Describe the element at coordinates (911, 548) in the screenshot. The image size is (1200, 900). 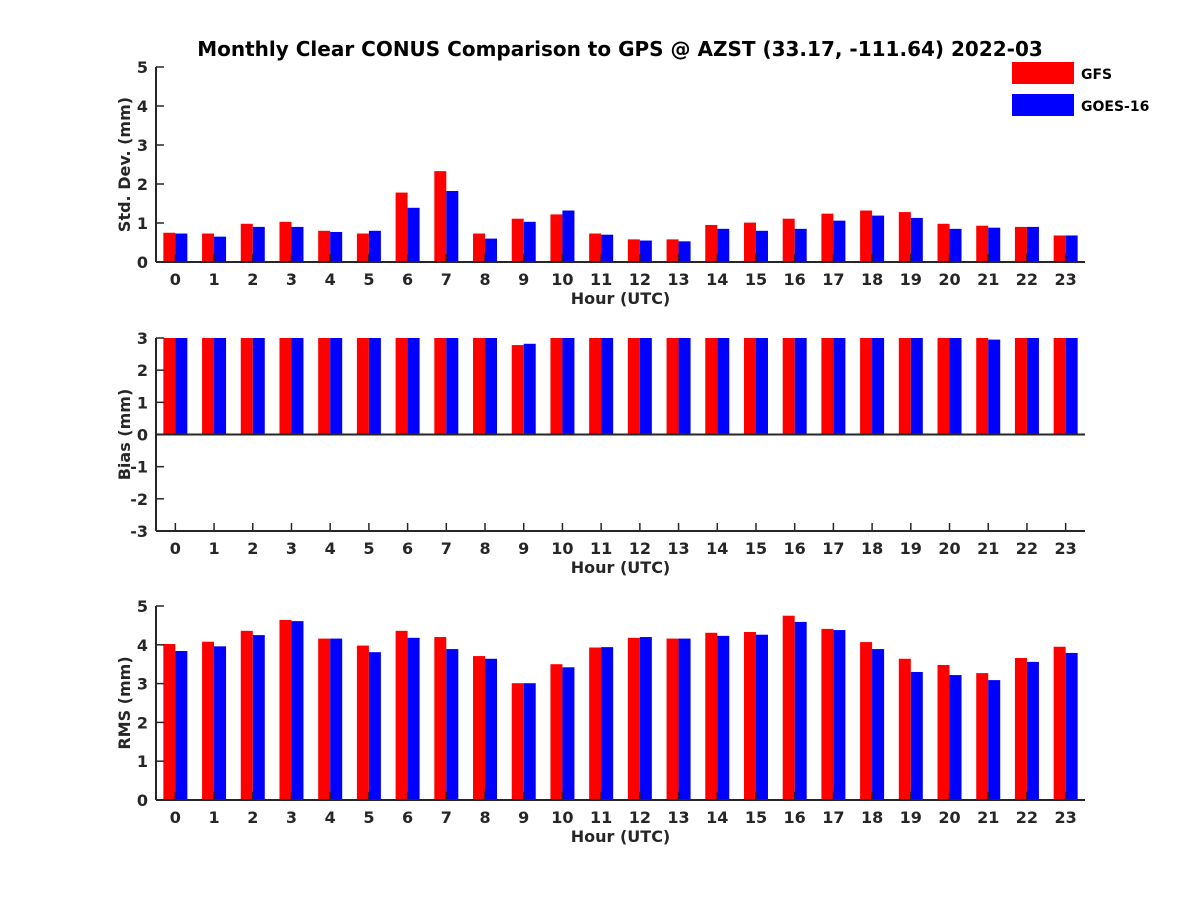
I see `x-tick-label: 19` at that location.